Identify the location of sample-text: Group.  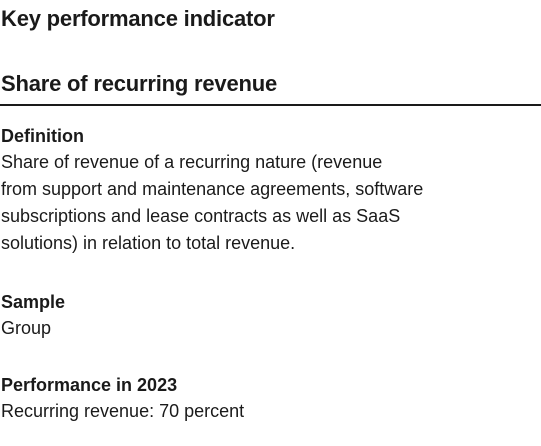
(26, 328).